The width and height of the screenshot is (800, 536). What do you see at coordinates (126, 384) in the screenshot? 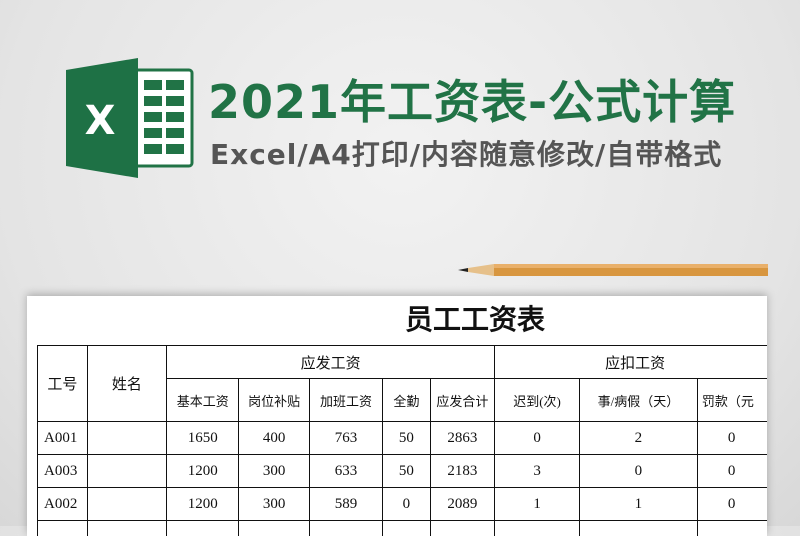
I see `header-name: 姓名` at bounding box center [126, 384].